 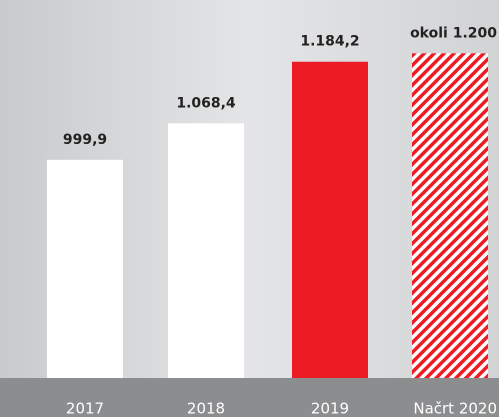 What do you see at coordinates (249, 397) in the screenshot?
I see `category-band` at bounding box center [249, 397].